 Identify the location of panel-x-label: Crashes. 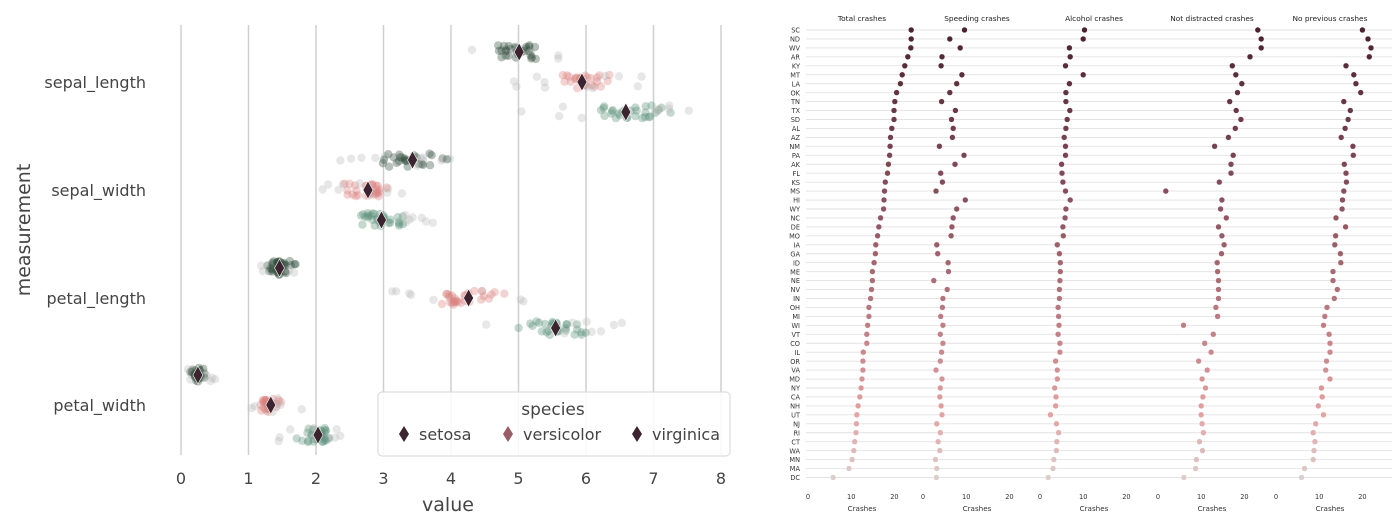
(1212, 508).